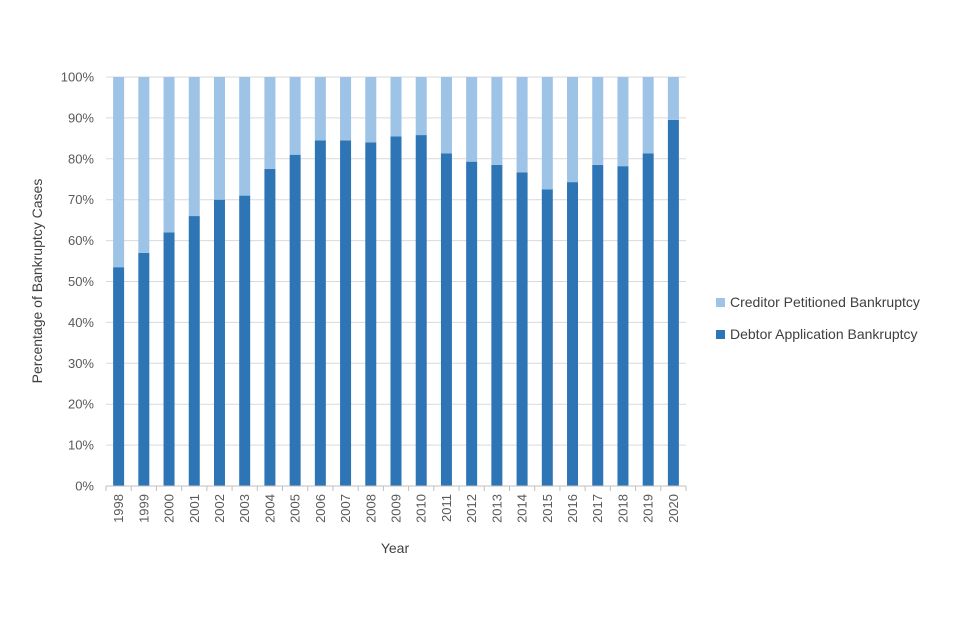  What do you see at coordinates (825, 302) in the screenshot?
I see `legend-label: Creditor Petitioned Bankruptcy` at bounding box center [825, 302].